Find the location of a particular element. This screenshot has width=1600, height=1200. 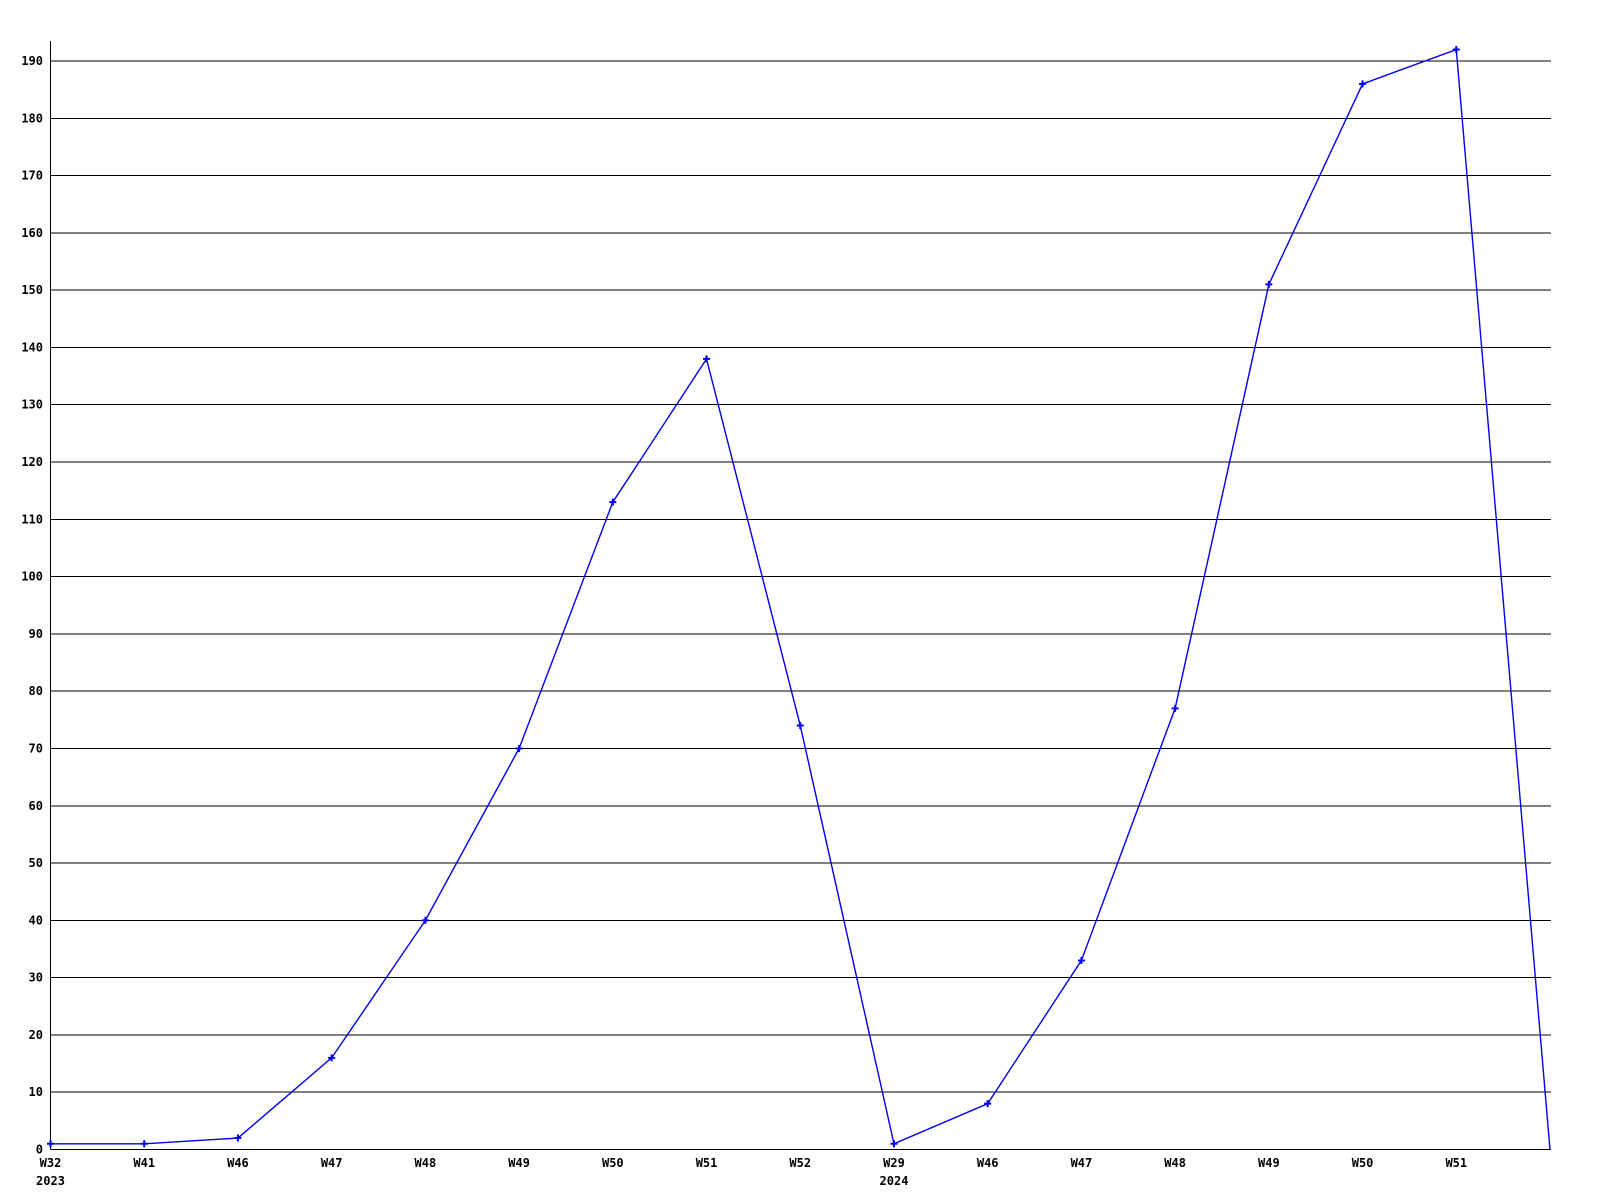

y-axis-tick-label: 30 is located at coordinates (36, 978).